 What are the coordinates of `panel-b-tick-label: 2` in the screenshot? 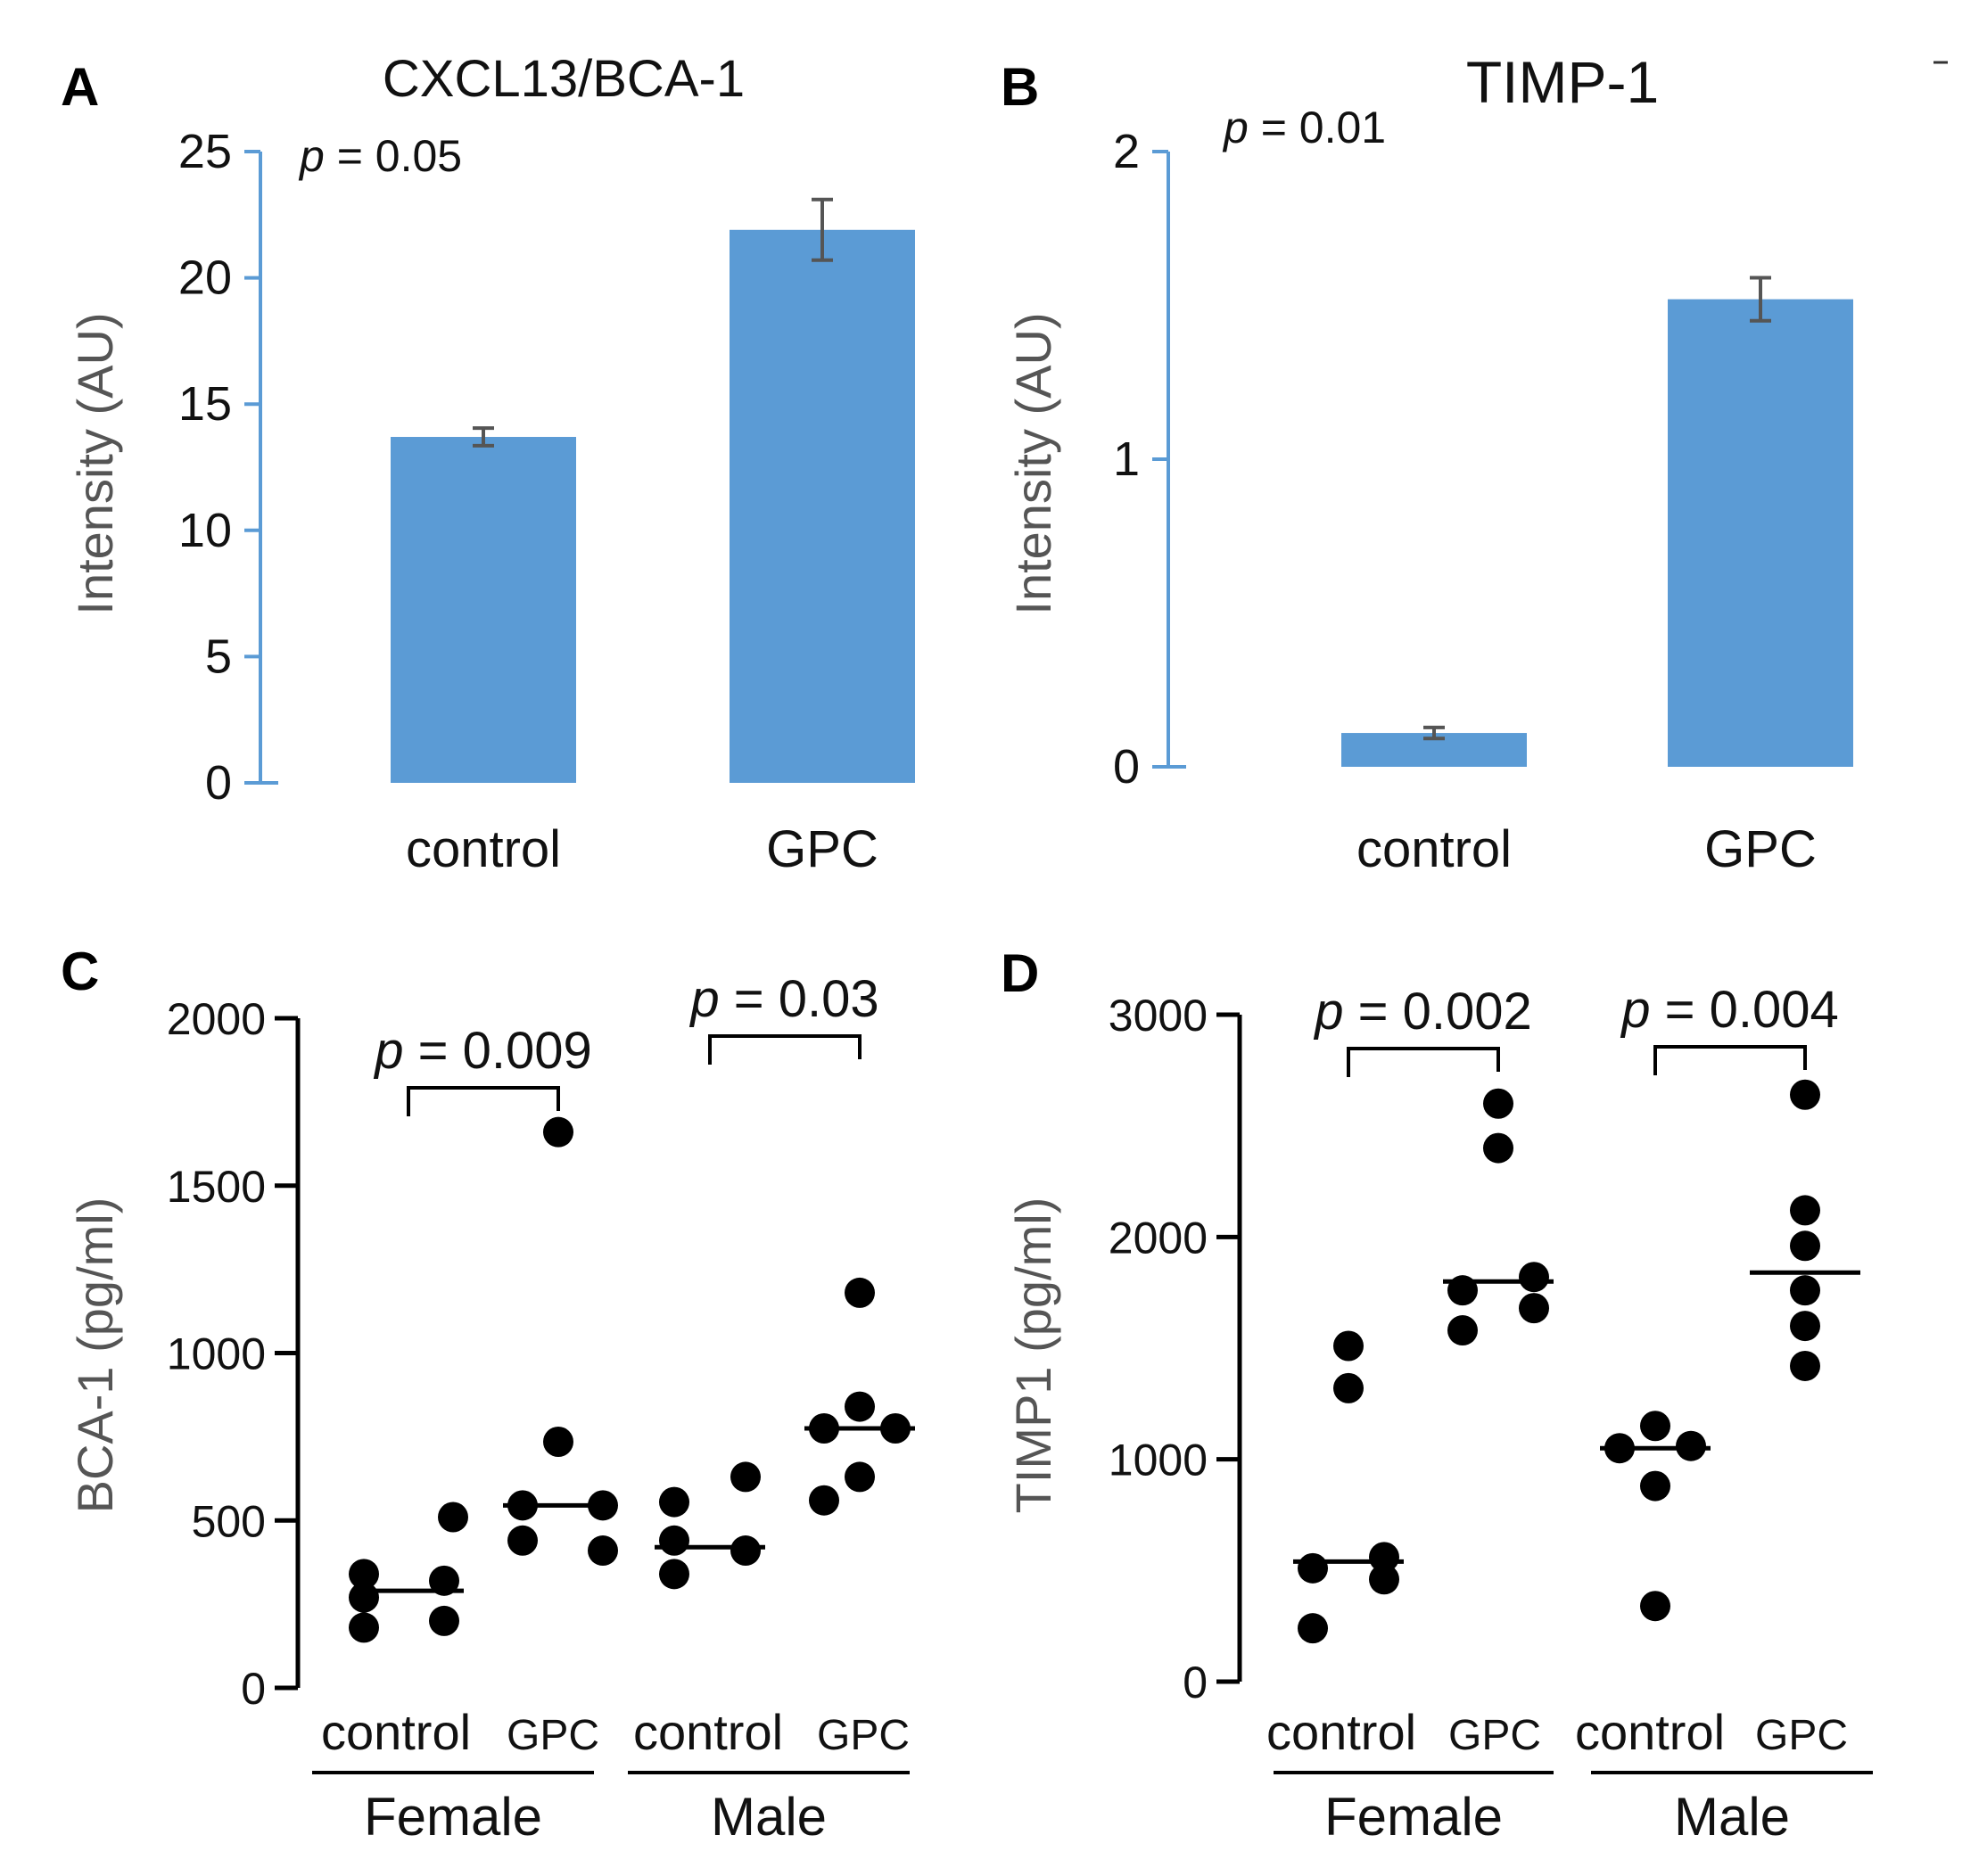 It's located at (1126, 151).